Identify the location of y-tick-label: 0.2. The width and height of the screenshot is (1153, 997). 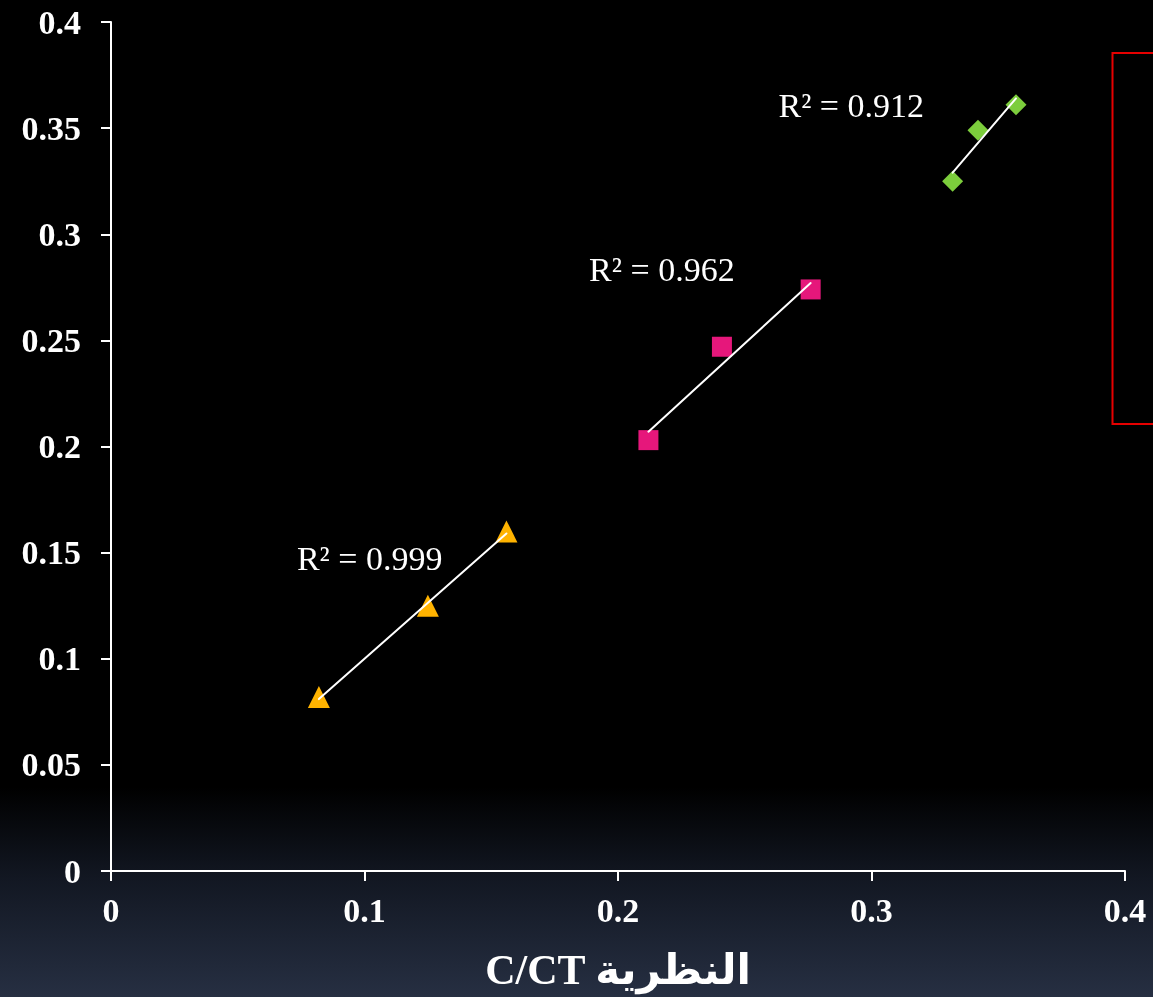
(59, 446).